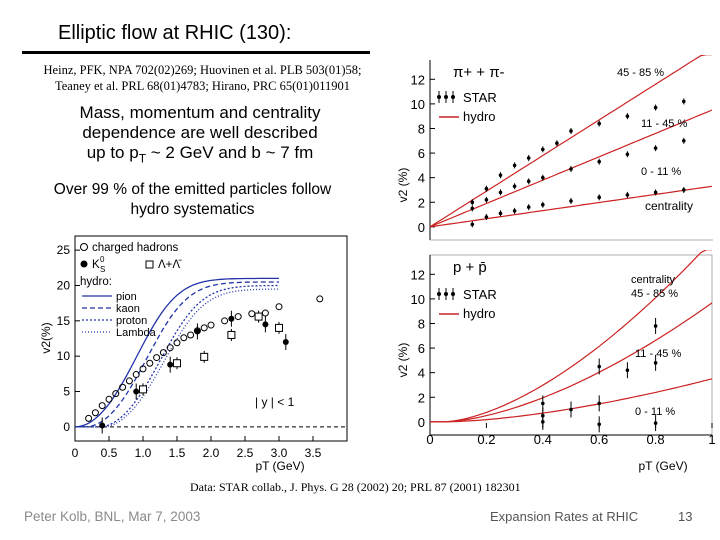  Describe the element at coordinates (143, 453) in the screenshot. I see `x-tick-label: 1.0` at that location.